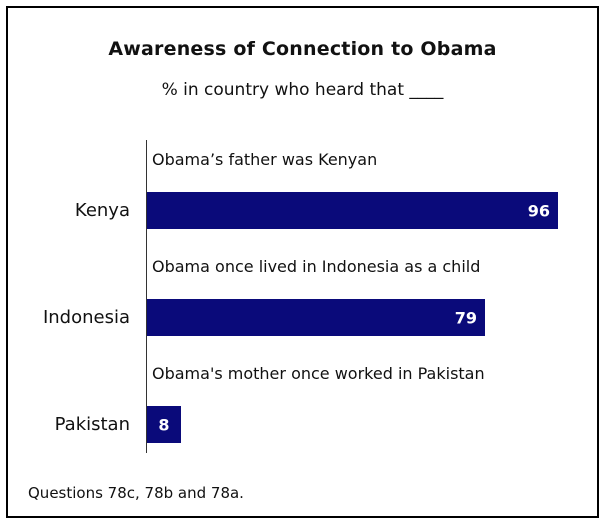  Describe the element at coordinates (136, 493) in the screenshot. I see `chart-footnote: Questions 78c, 78b and 78a.` at that location.